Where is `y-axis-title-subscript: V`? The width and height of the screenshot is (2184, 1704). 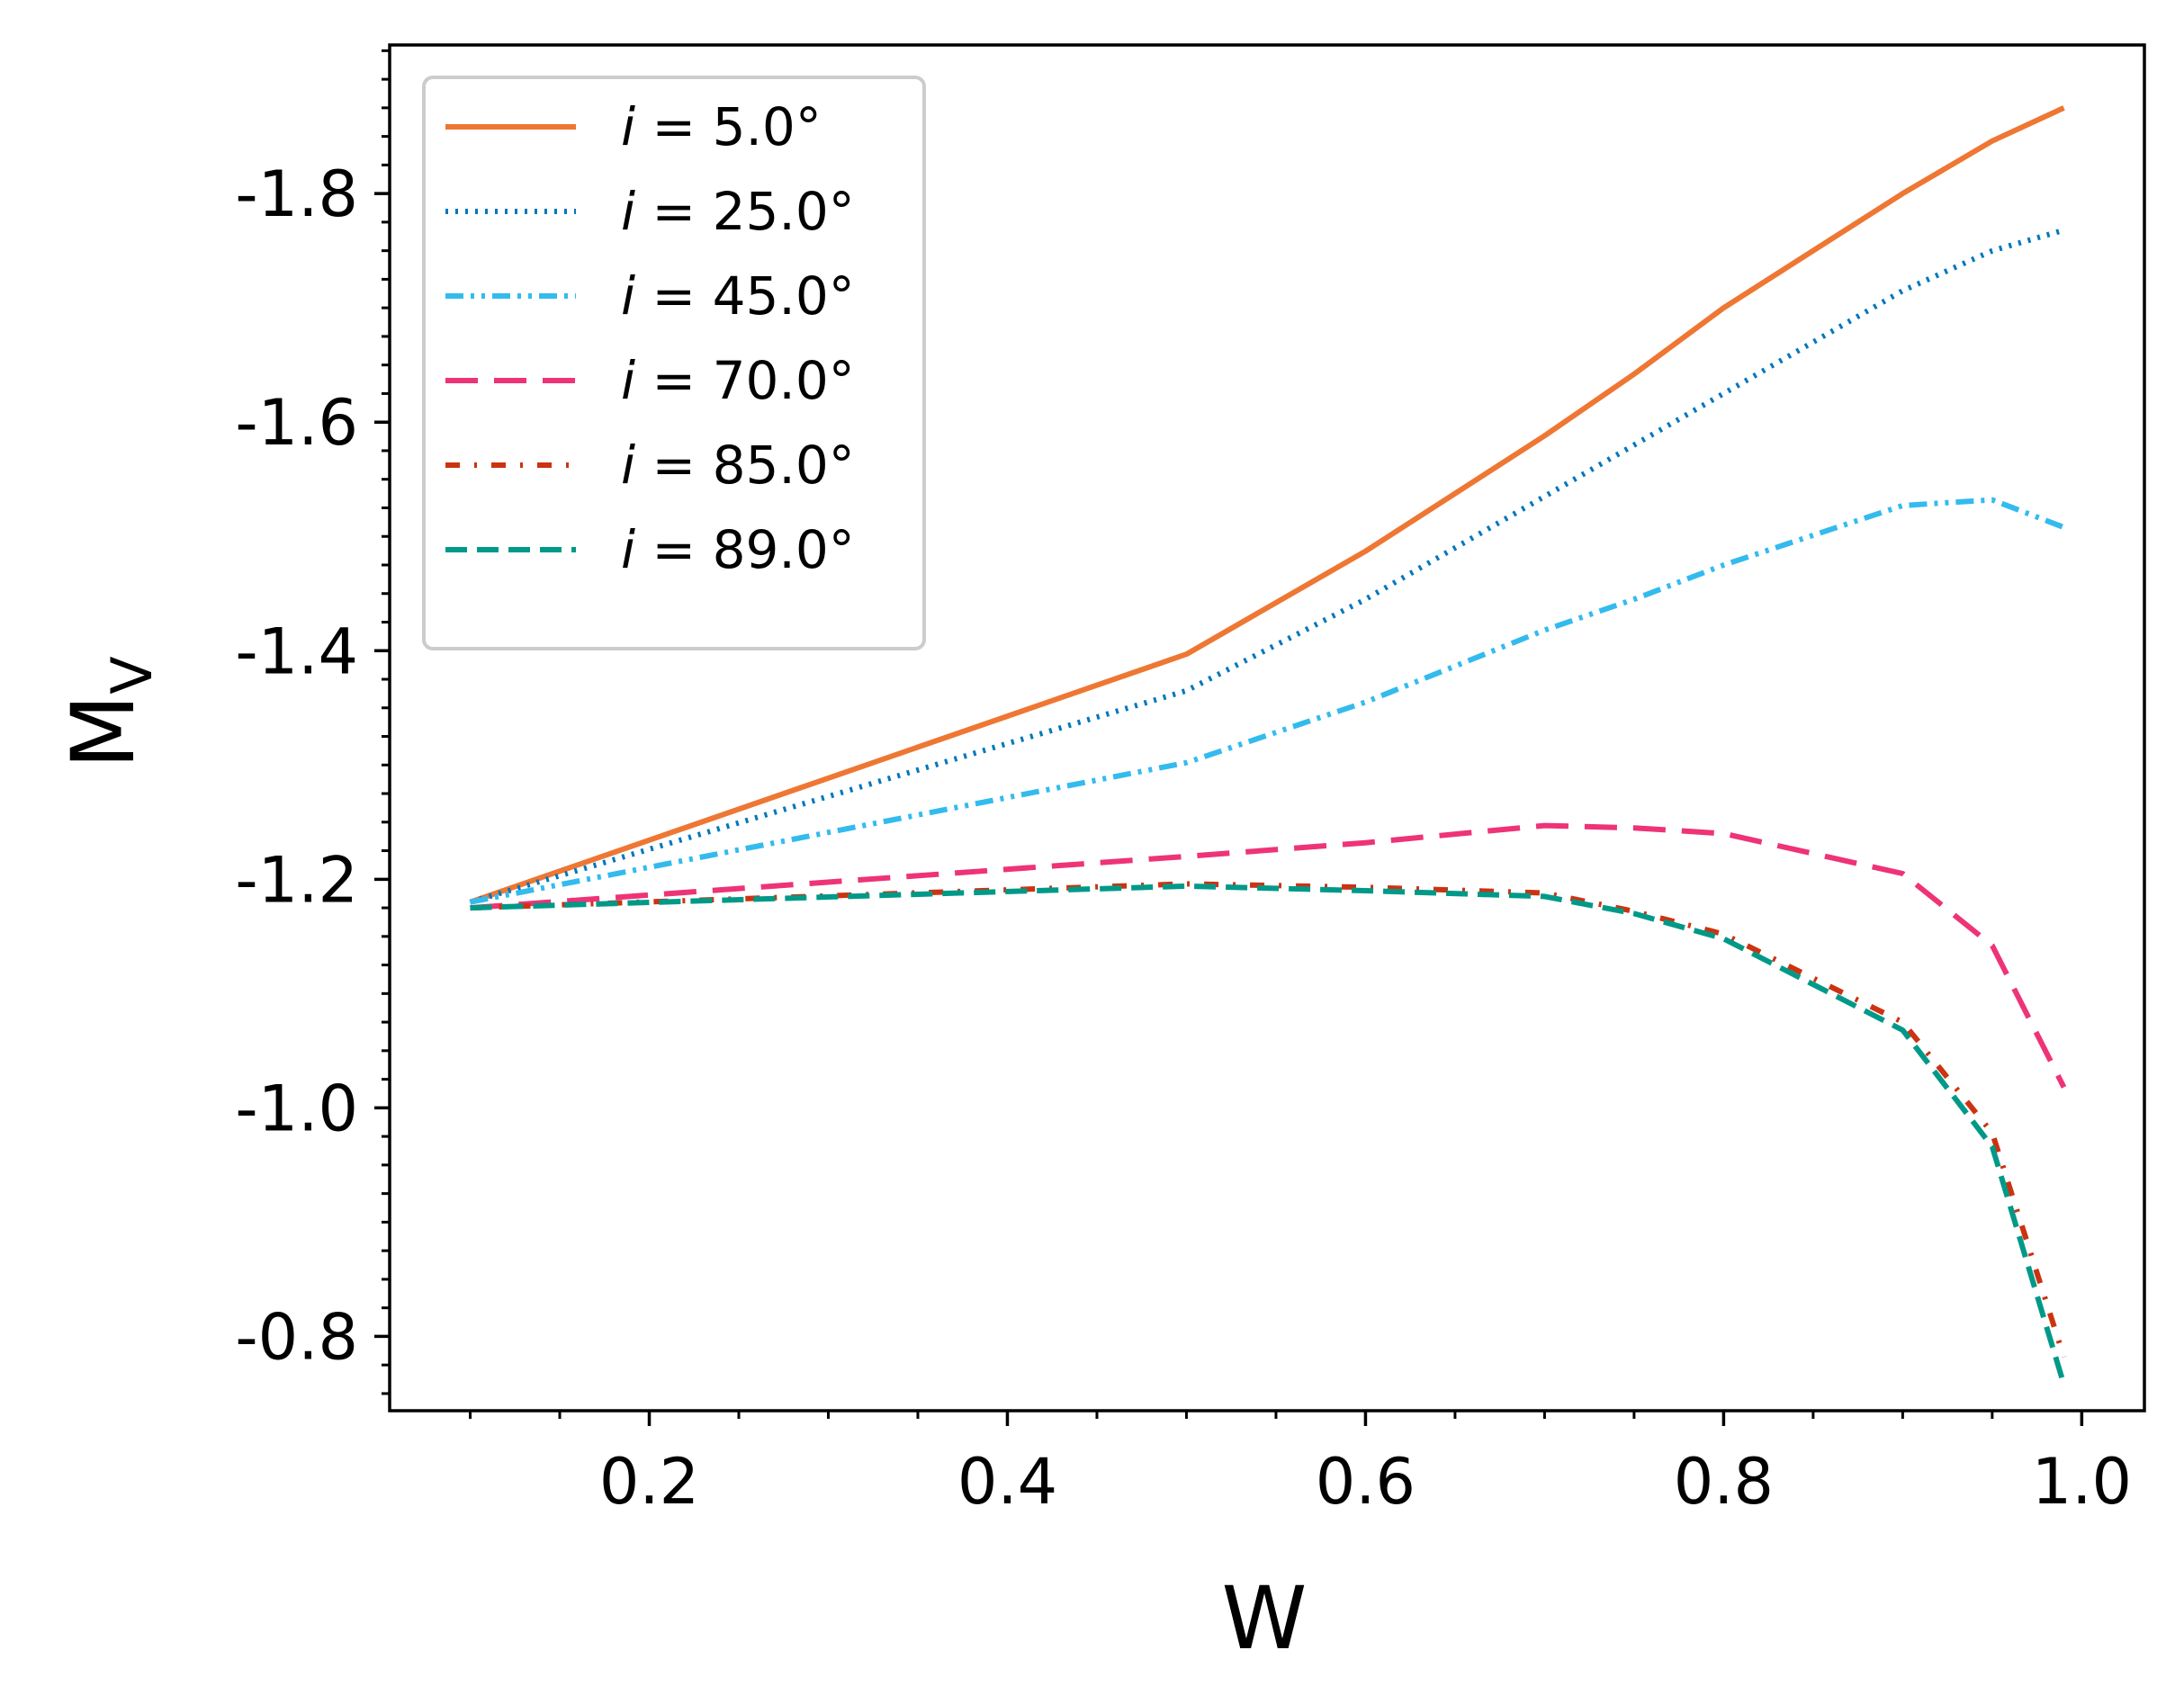 y-axis-title-subscript: V is located at coordinates (132, 675).